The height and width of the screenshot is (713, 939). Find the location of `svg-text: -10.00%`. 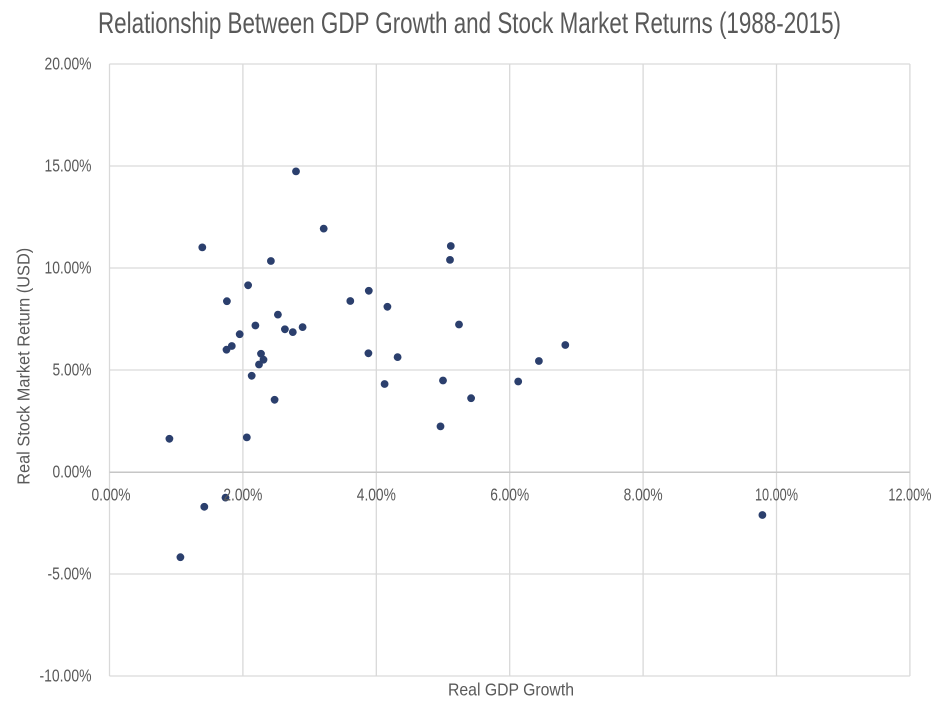

svg-text: -10.00% is located at coordinates (66, 676).